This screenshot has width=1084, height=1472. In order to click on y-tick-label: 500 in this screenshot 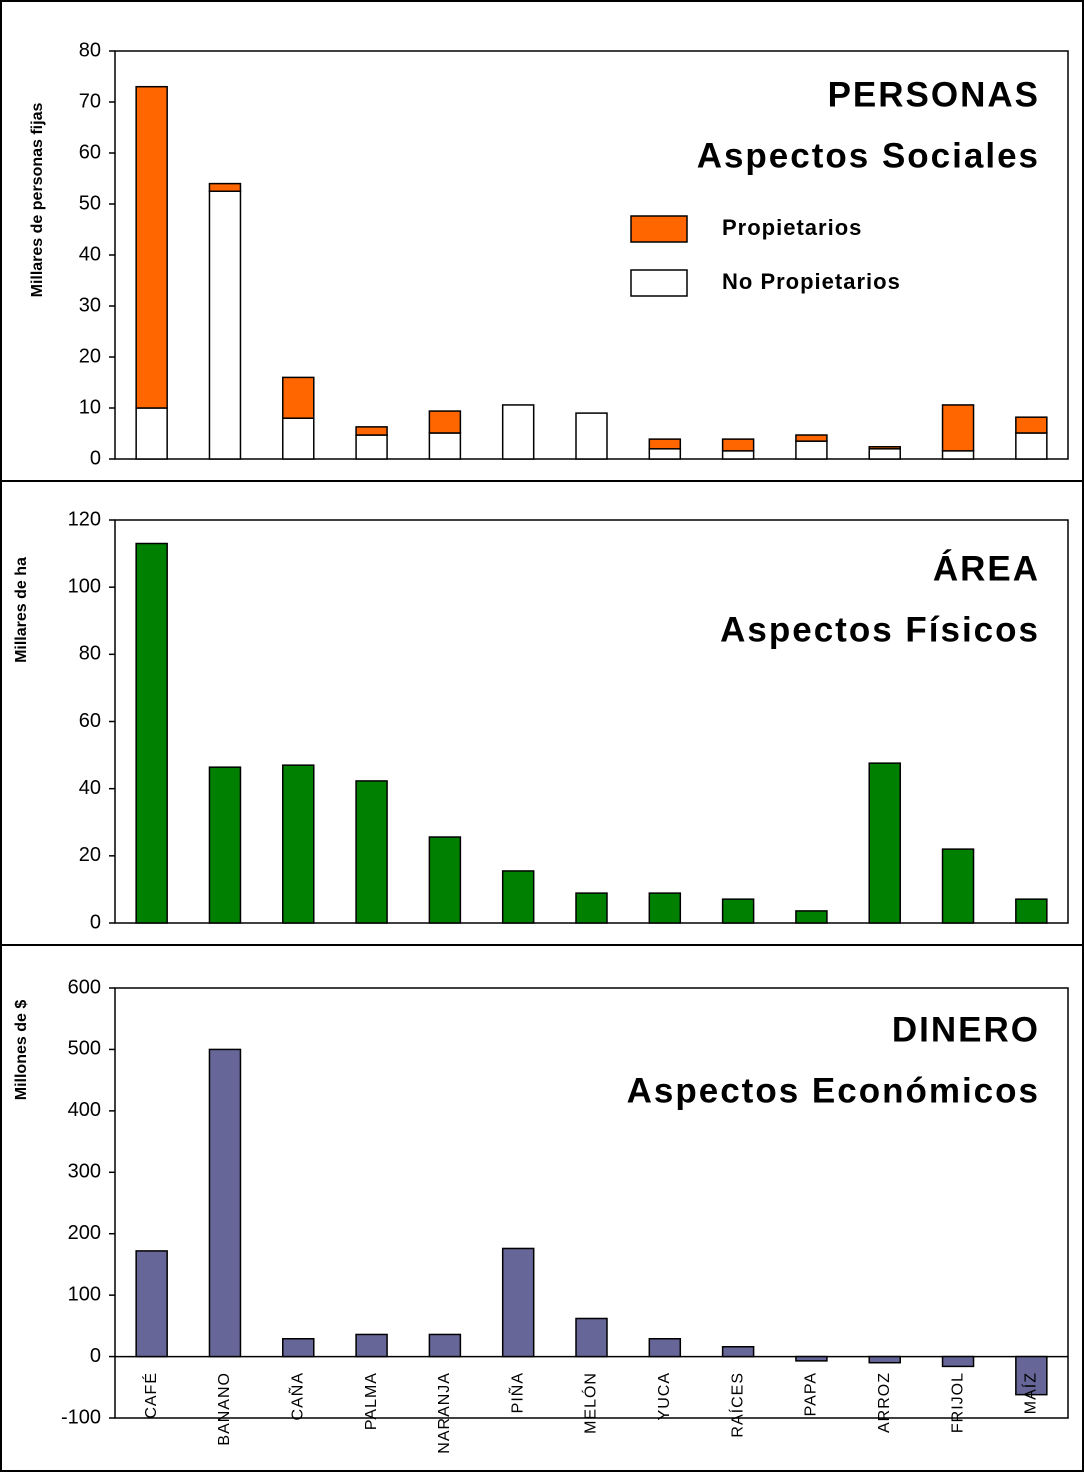, I will do `click(84, 1049)`.